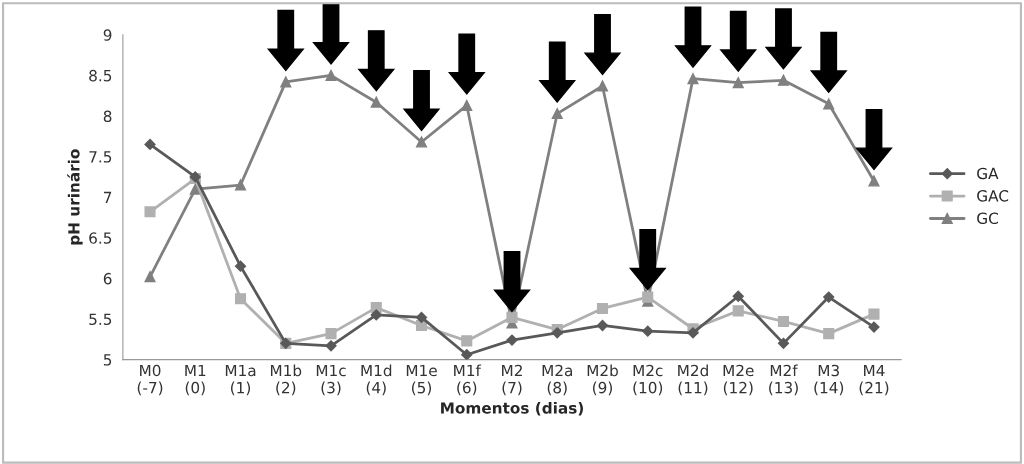  I want to click on y-tick-label: 7, so click(108, 197).